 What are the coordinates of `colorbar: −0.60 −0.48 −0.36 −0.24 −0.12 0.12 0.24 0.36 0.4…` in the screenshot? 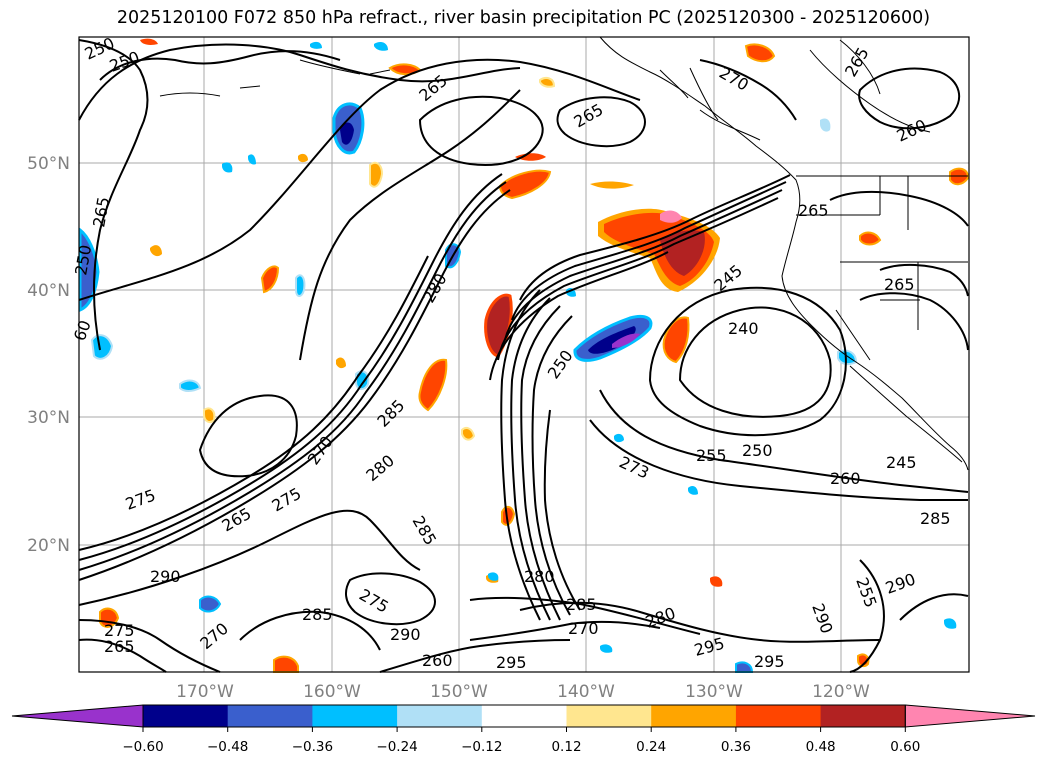 It's located at (523, 729).